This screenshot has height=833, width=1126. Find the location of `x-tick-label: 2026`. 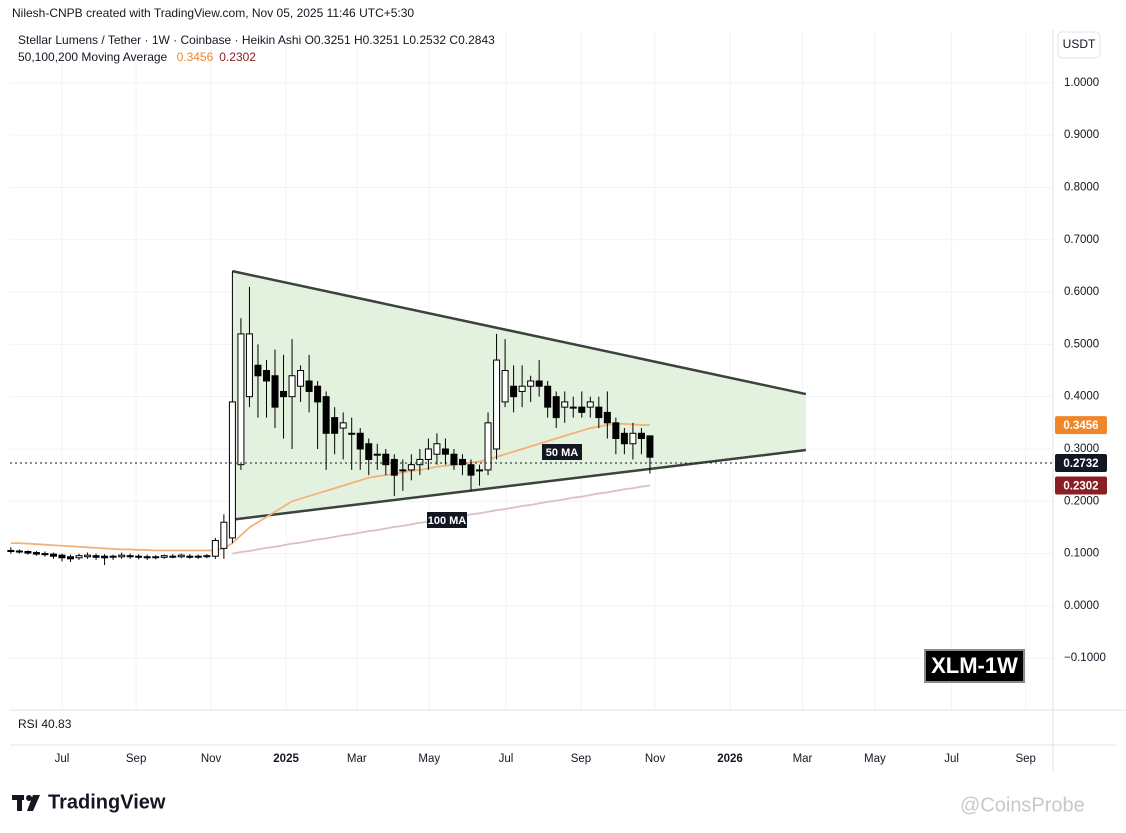

x-tick-label: 2026 is located at coordinates (730, 759).